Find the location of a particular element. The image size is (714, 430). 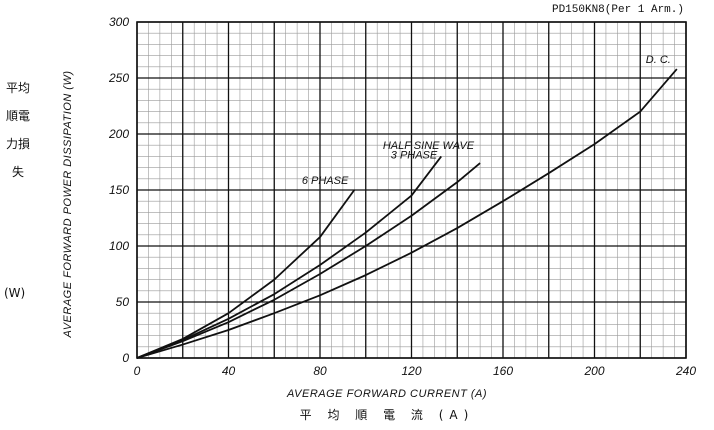

x-axis-label-japanese: 平 均 順 電 流 (A) is located at coordinates (387, 415).